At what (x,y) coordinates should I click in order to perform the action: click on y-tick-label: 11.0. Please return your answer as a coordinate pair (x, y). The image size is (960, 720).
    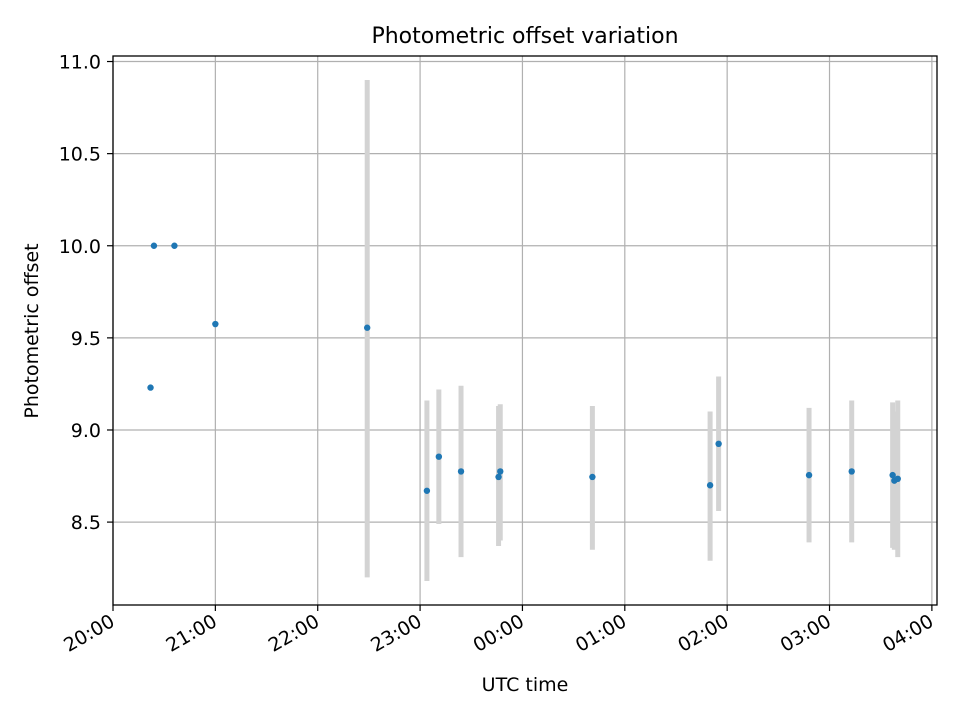
    Looking at the image, I should click on (80, 63).